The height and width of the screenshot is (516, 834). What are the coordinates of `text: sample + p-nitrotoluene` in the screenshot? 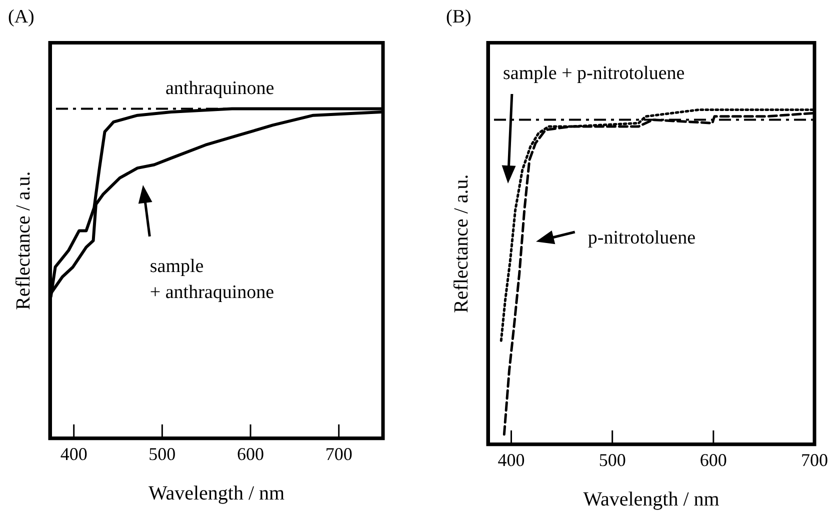 It's located at (594, 73).